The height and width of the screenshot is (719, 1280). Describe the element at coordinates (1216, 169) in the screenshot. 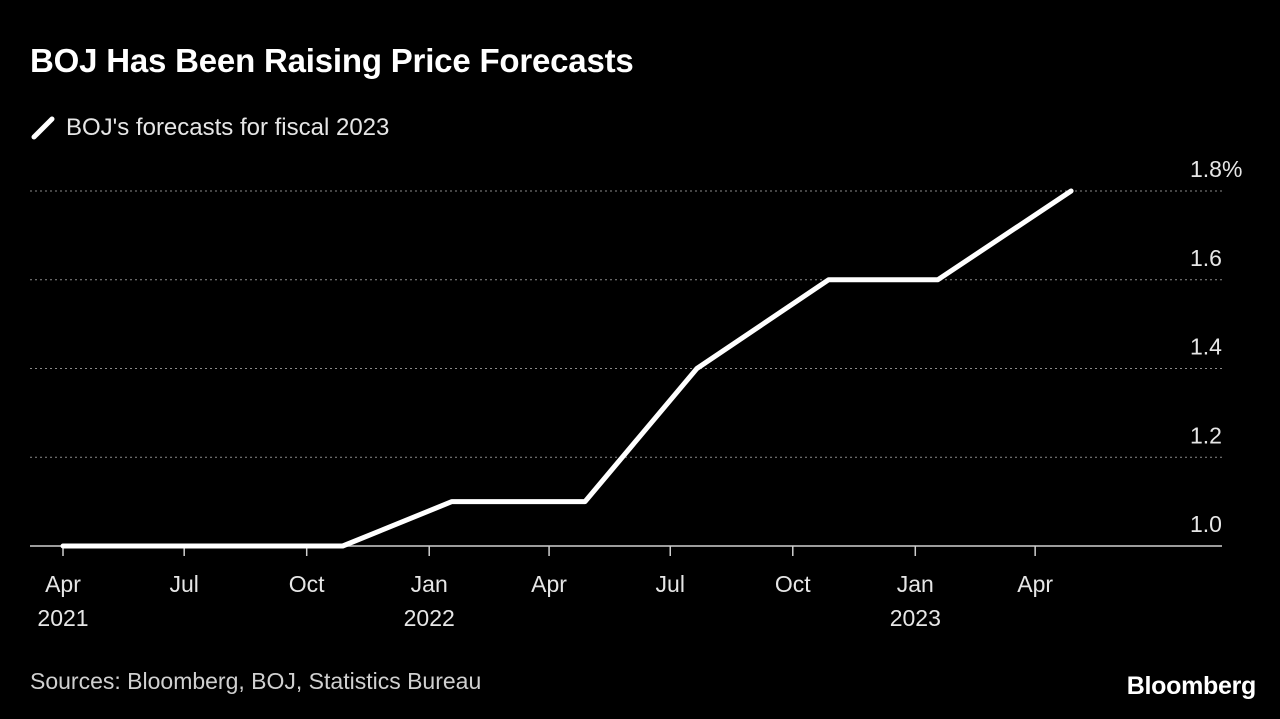

I see `y-tick-label: 1.8%` at that location.